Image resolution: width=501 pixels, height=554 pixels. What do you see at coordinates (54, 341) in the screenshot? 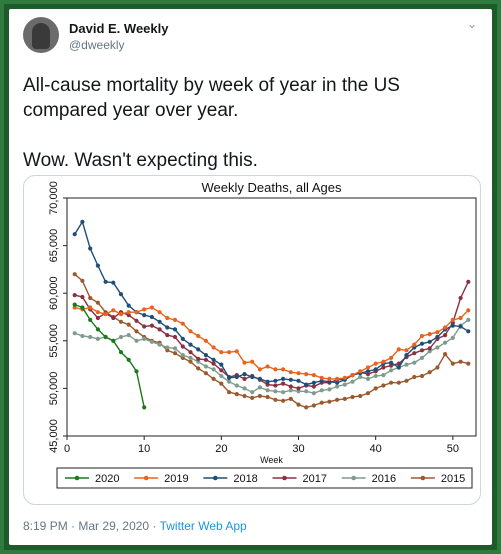
I see `y-tick-label: 55,000` at bounding box center [54, 341].